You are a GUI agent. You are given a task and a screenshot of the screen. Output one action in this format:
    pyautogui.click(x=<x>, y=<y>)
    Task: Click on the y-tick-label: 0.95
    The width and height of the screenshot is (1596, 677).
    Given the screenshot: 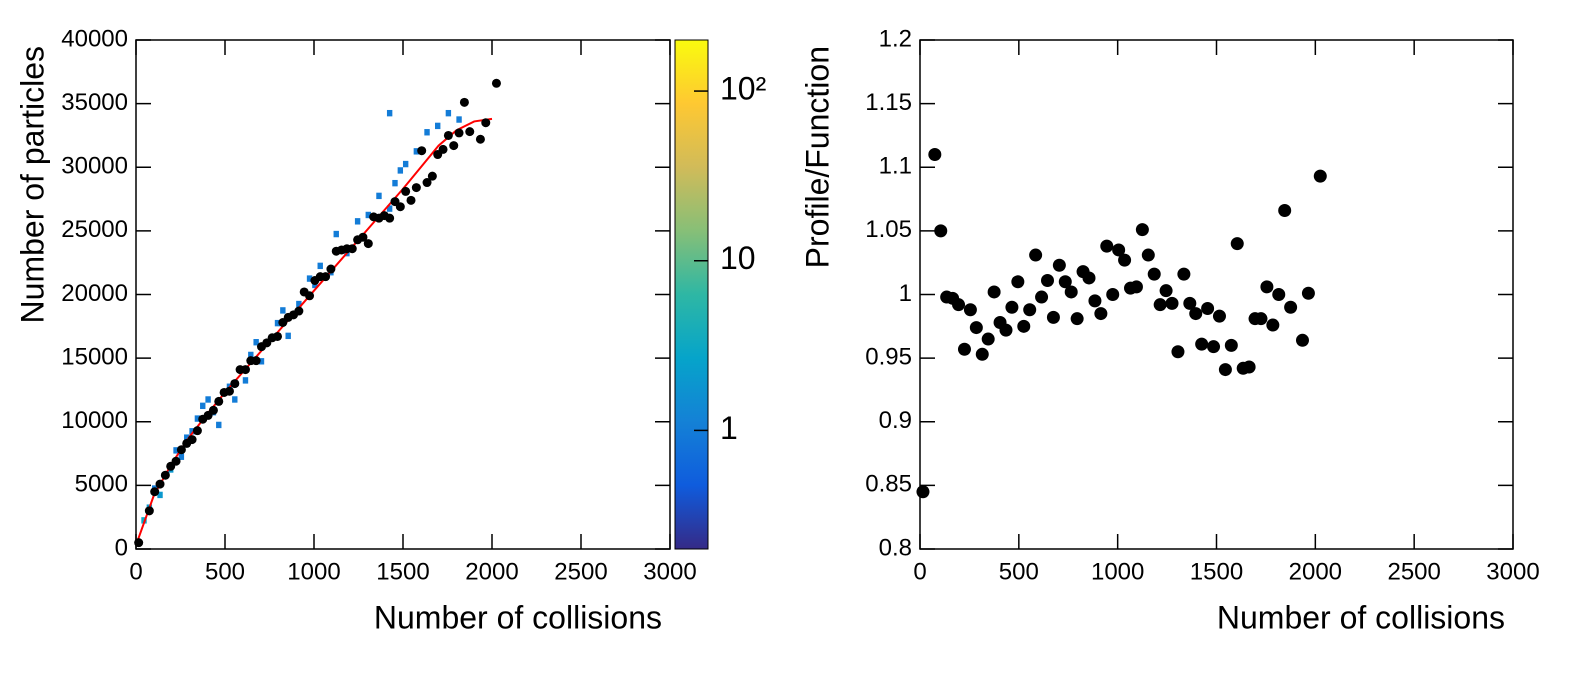 What is the action you would take?
    pyautogui.click(x=888, y=356)
    